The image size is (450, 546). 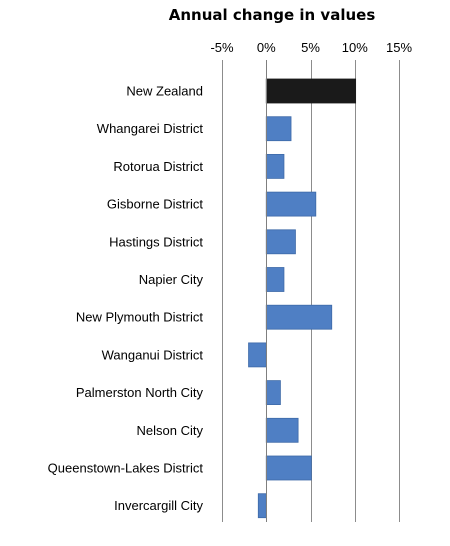 What do you see at coordinates (171, 279) in the screenshot?
I see `category-label: Napier City` at bounding box center [171, 279].